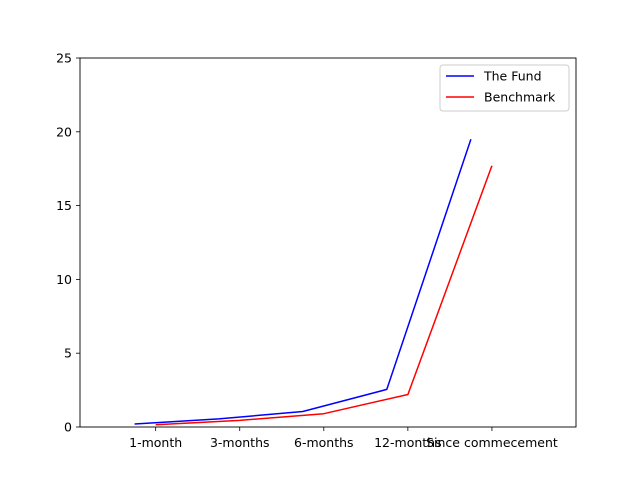  What do you see at coordinates (492, 442) in the screenshot?
I see `x-tick-label: Since commecement` at bounding box center [492, 442].